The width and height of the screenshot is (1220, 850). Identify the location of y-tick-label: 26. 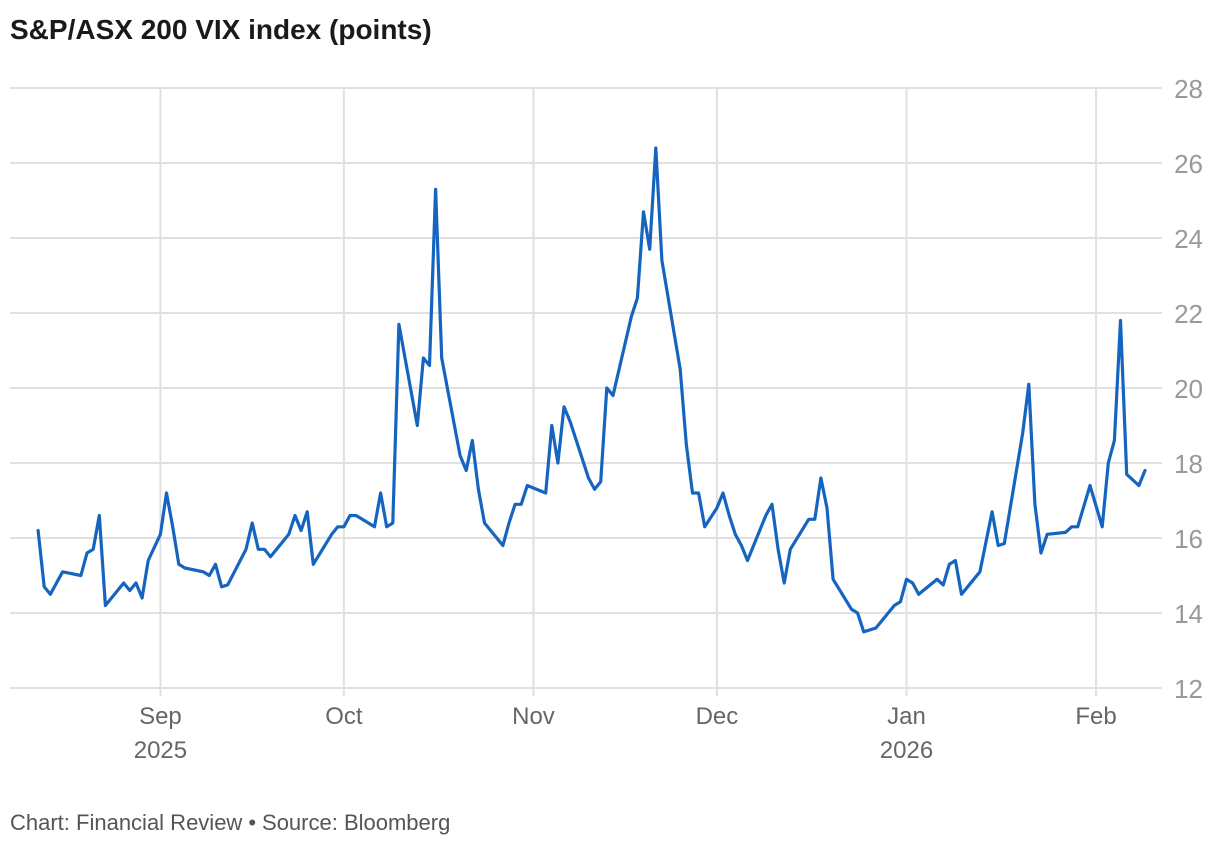
(1188, 164).